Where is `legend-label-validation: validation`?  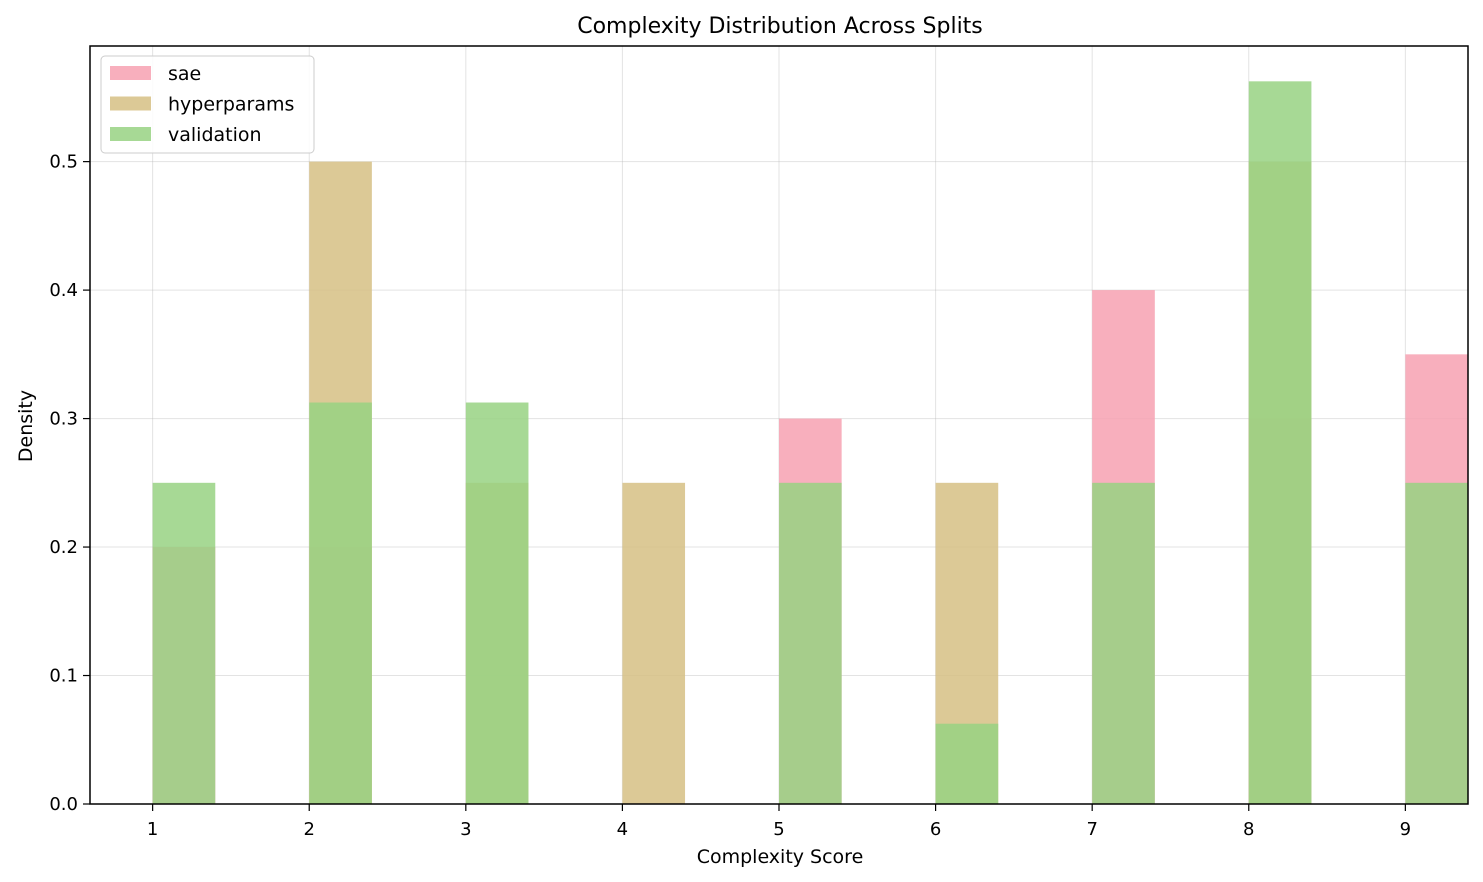 legend-label-validation: validation is located at coordinates (215, 135).